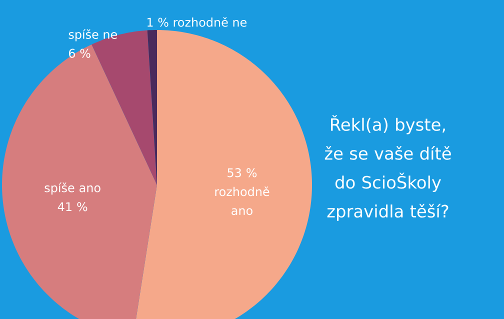 Image resolution: width=504 pixels, height=319 pixels. What do you see at coordinates (242, 173) in the screenshot?
I see `data-label: 53 %` at bounding box center [242, 173].